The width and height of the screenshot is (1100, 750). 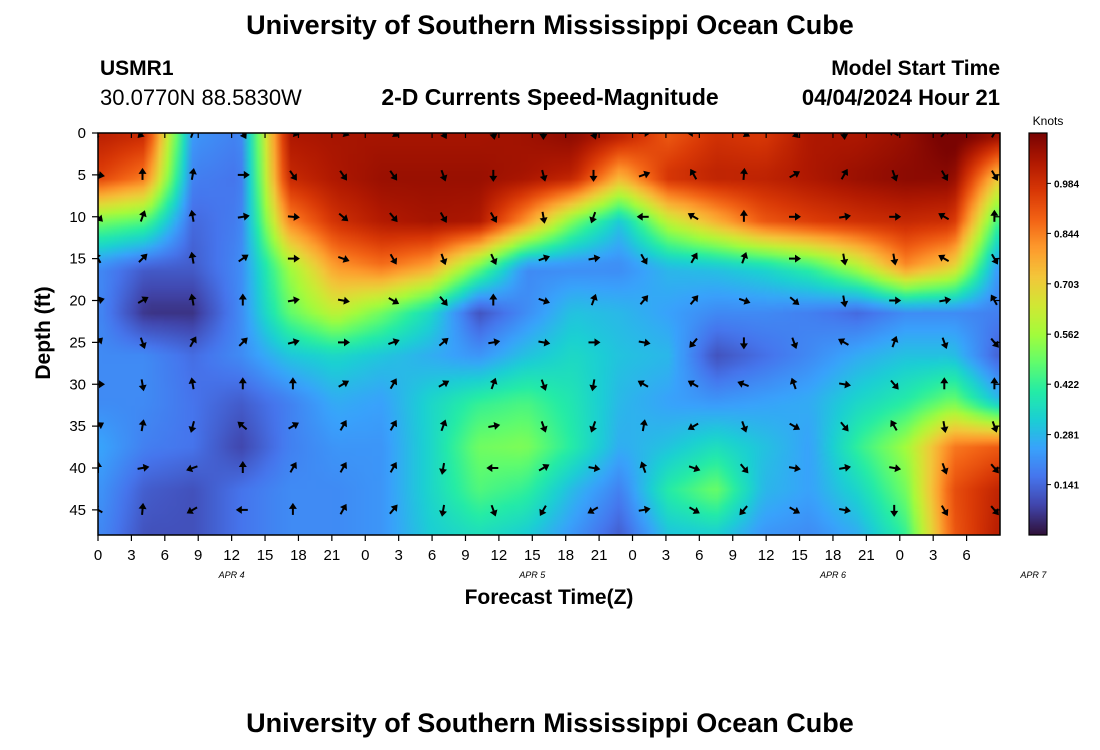 What do you see at coordinates (82, 175) in the screenshot?
I see `y-tick-label: 5` at bounding box center [82, 175].